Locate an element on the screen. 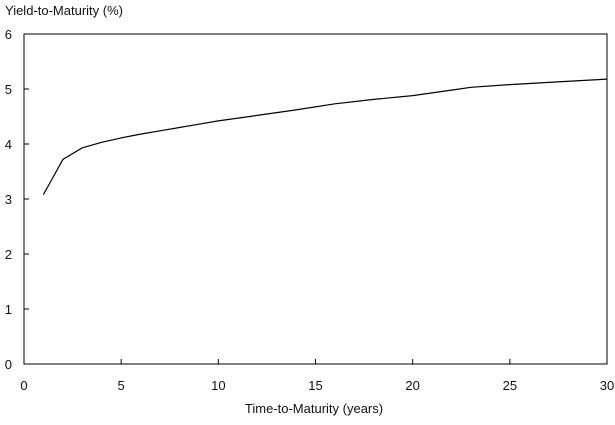  y-tick-label: 6 is located at coordinates (8, 34).